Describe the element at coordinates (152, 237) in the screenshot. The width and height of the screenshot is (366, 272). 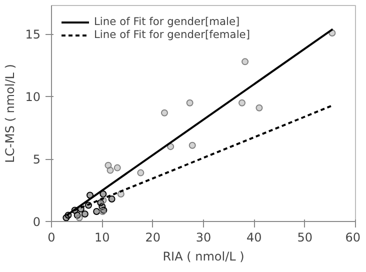
I see `x-tick-label: 20` at that location.